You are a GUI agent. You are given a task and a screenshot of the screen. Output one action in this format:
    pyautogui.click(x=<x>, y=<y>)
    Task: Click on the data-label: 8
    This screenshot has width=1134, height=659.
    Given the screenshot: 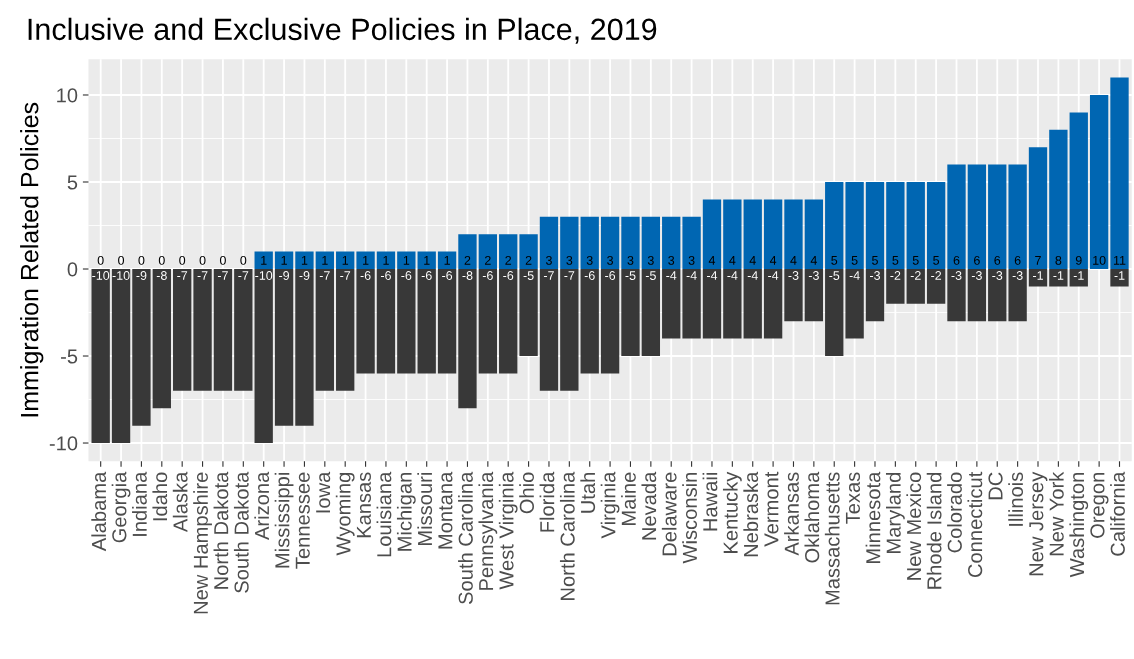 What is the action you would take?
    pyautogui.click(x=1058, y=260)
    